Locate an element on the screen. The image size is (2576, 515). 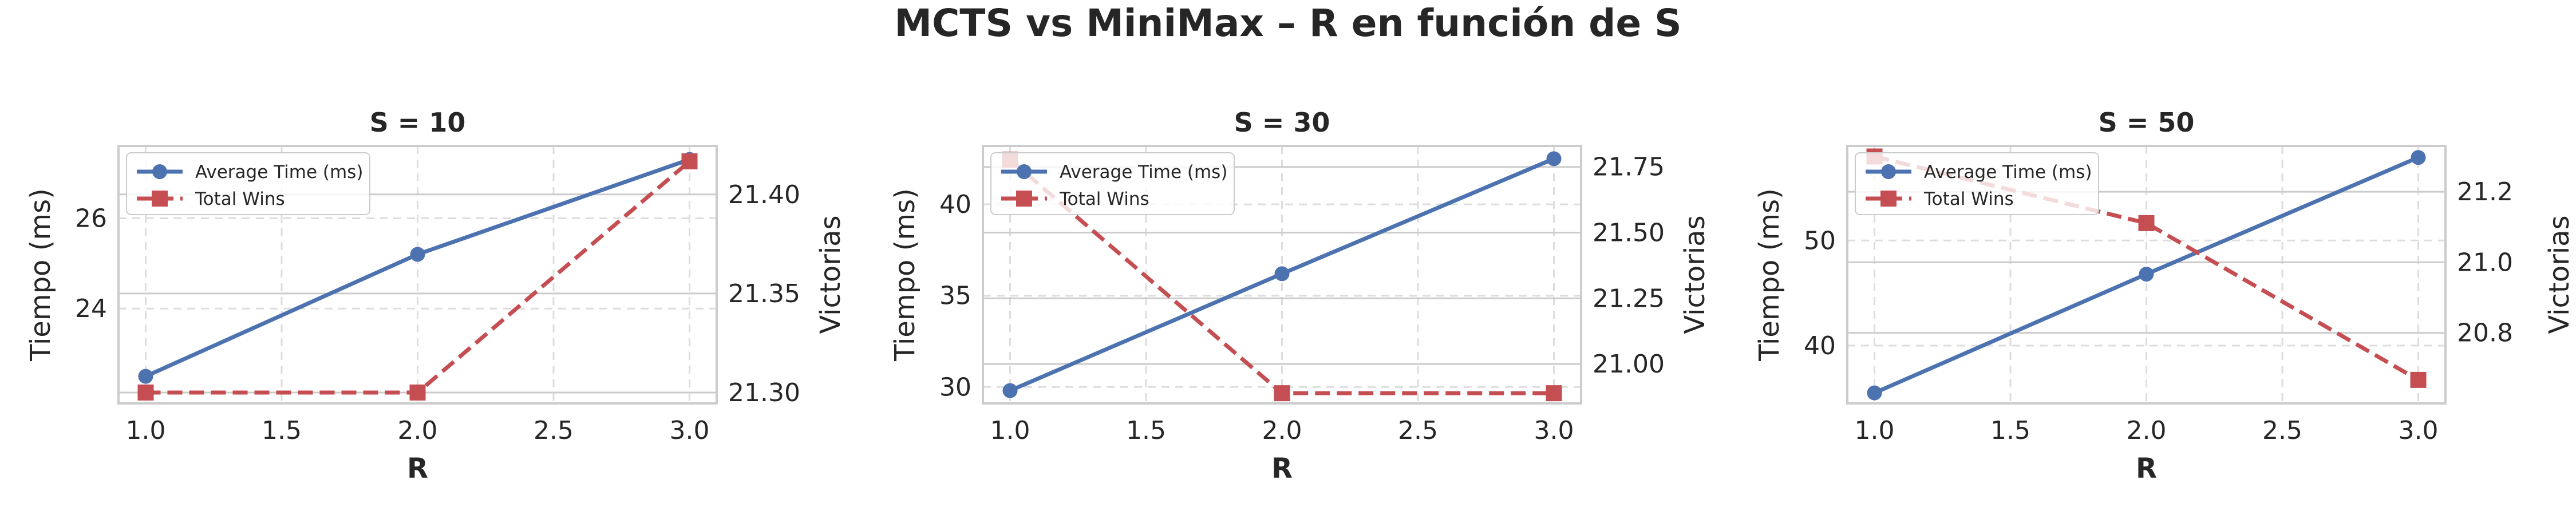
figure-title: MCTS vs MiniMax – R en función de S is located at coordinates (1288, 23).